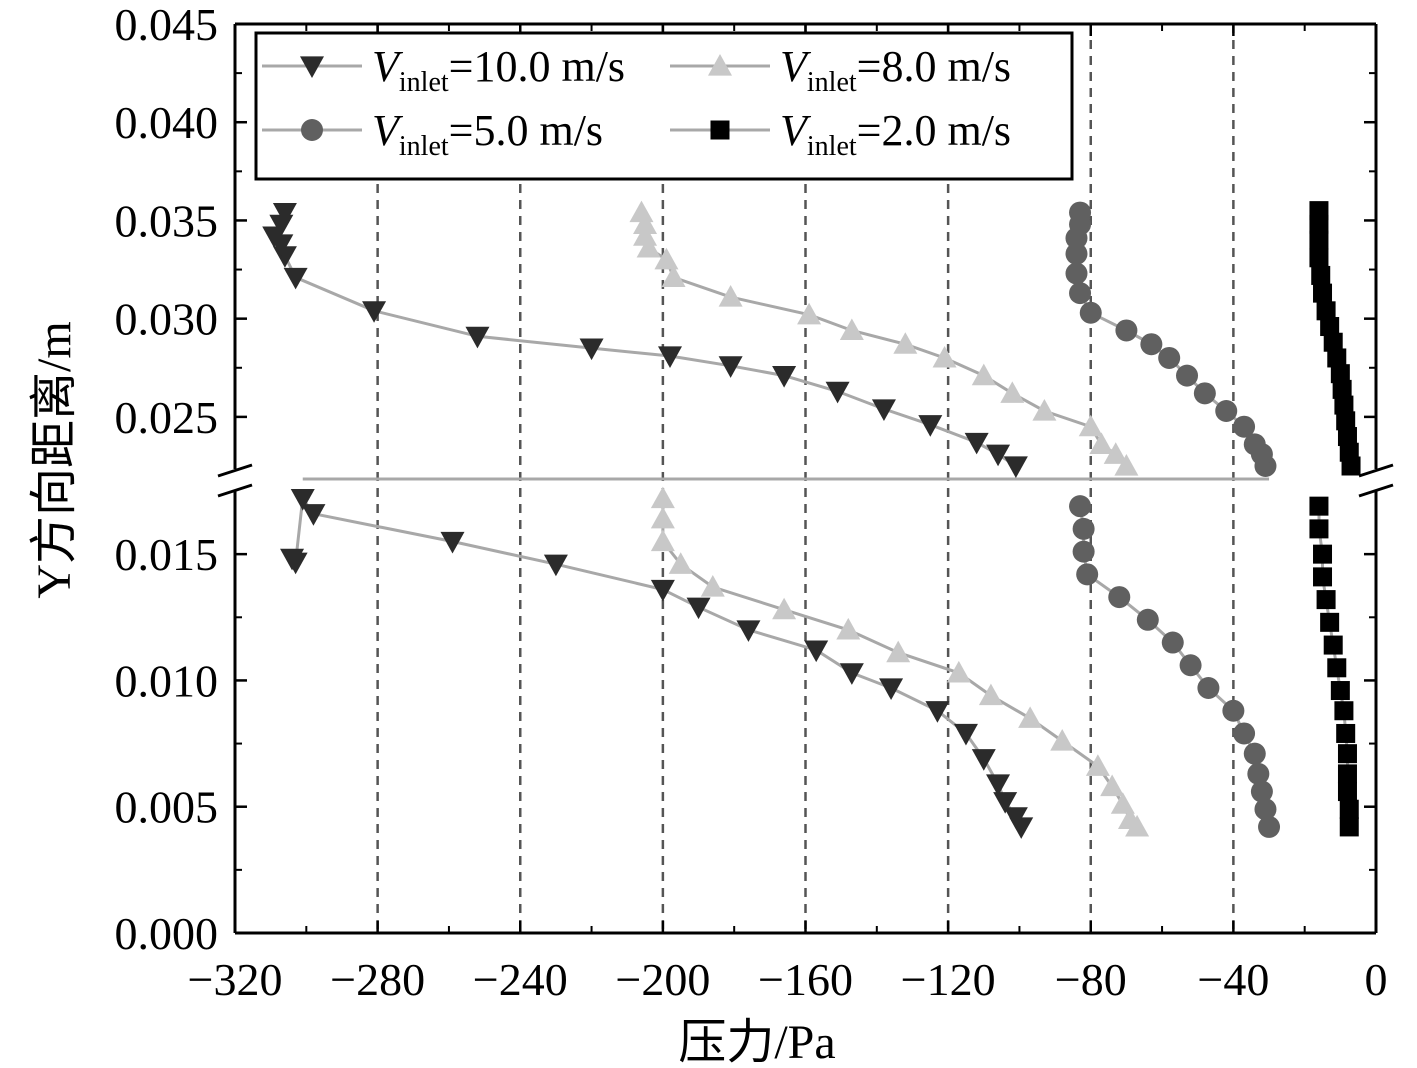  I want to click on x-tick-label: −320, so click(235, 979).